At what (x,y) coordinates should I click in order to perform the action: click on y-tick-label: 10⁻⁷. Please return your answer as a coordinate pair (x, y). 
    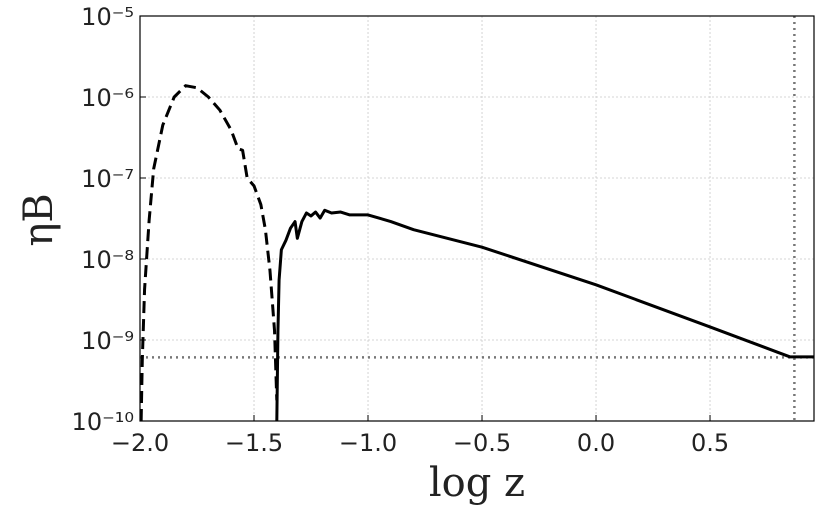
    Looking at the image, I should click on (107, 179).